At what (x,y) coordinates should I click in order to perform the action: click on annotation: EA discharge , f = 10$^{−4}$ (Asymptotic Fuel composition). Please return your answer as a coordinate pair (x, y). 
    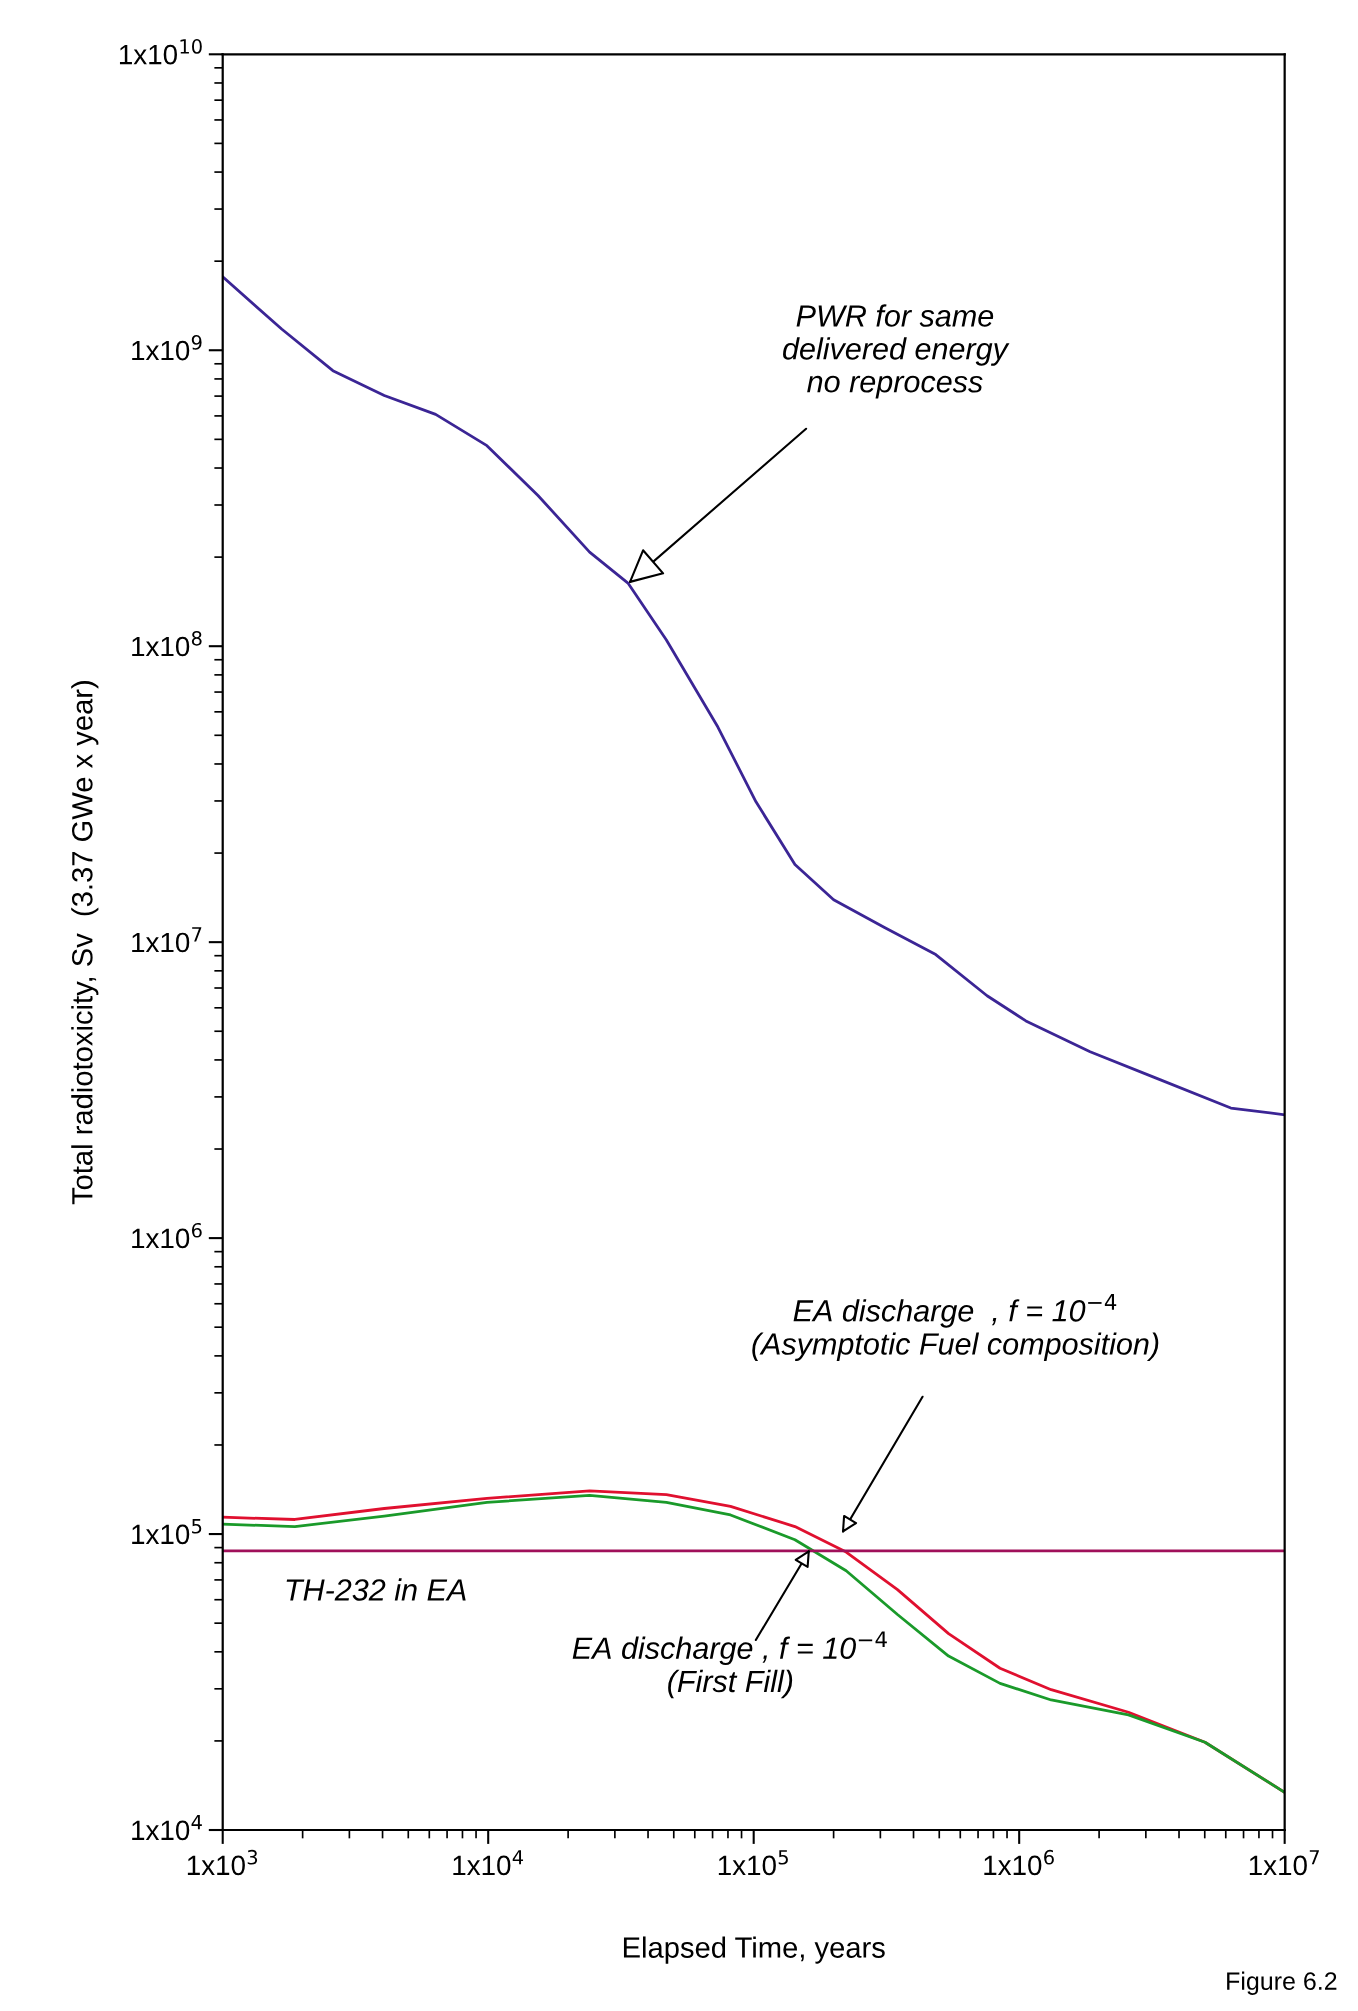
    Looking at the image, I should click on (955, 1327).